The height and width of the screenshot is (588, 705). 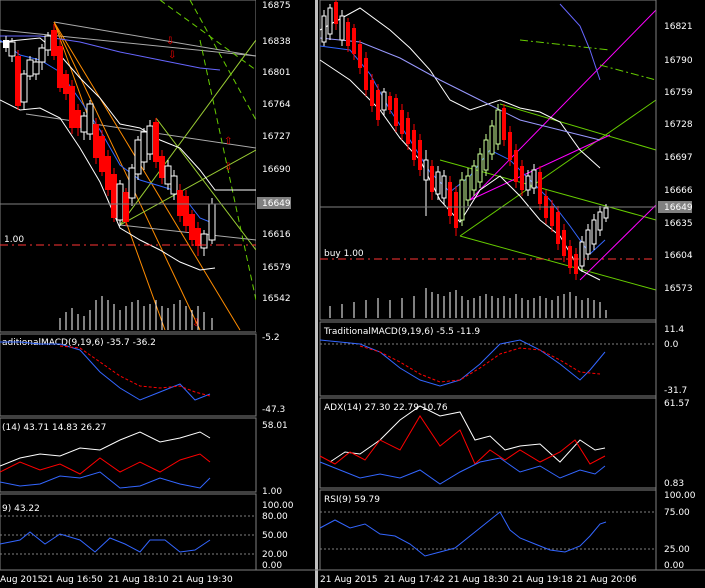 I want to click on svg-text: 1.00, so click(x=272, y=492).